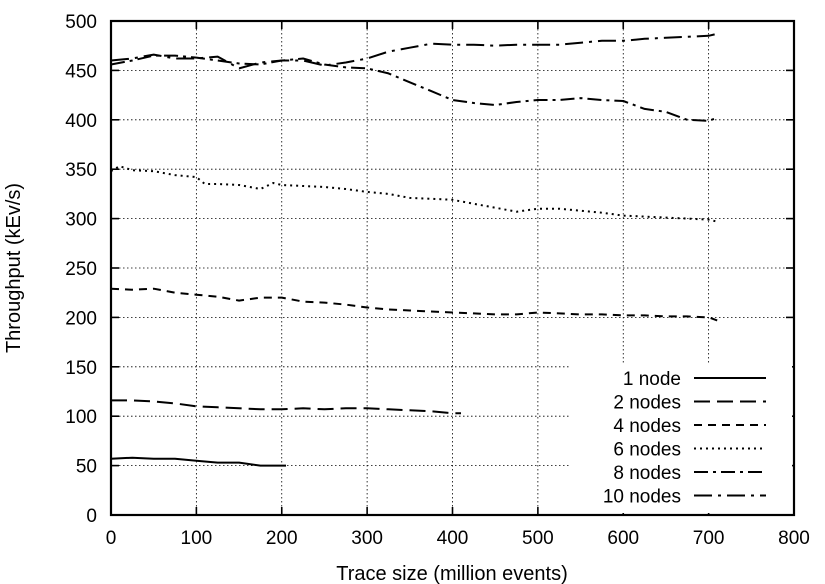  I want to click on x-tick-label: 400, so click(453, 538).